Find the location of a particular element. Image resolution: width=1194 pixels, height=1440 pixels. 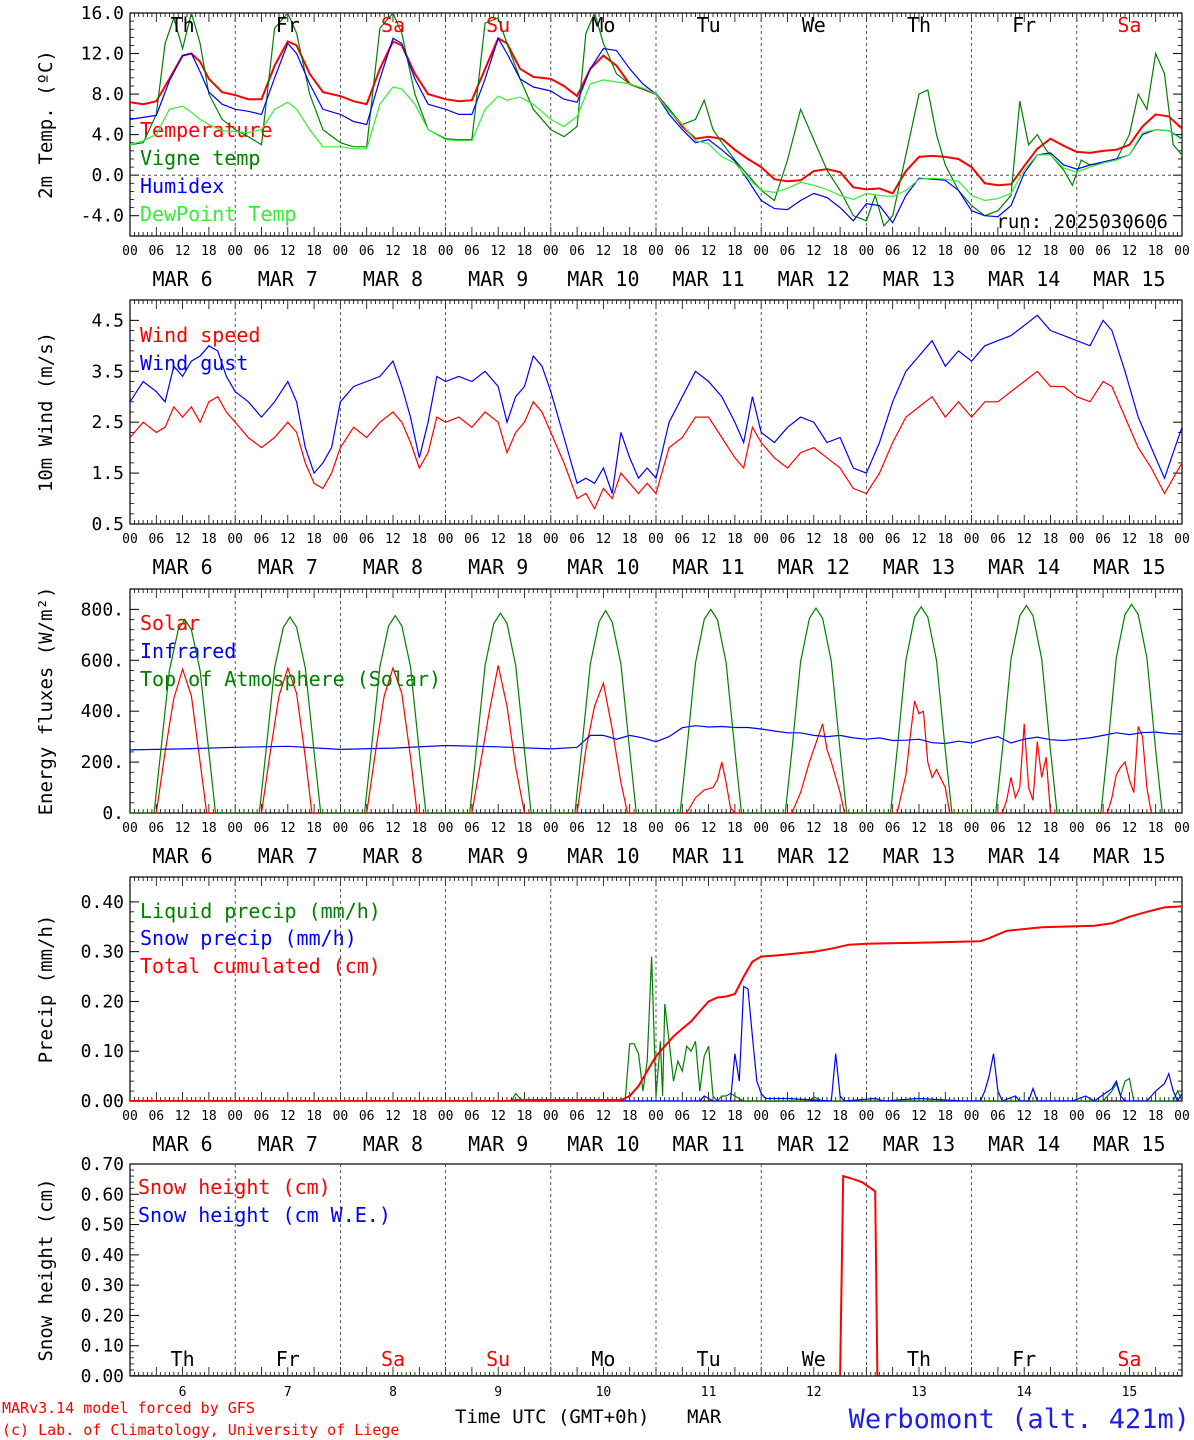

model-credit: MARv3.14 model forced by GFS is located at coordinates (128, 1408).